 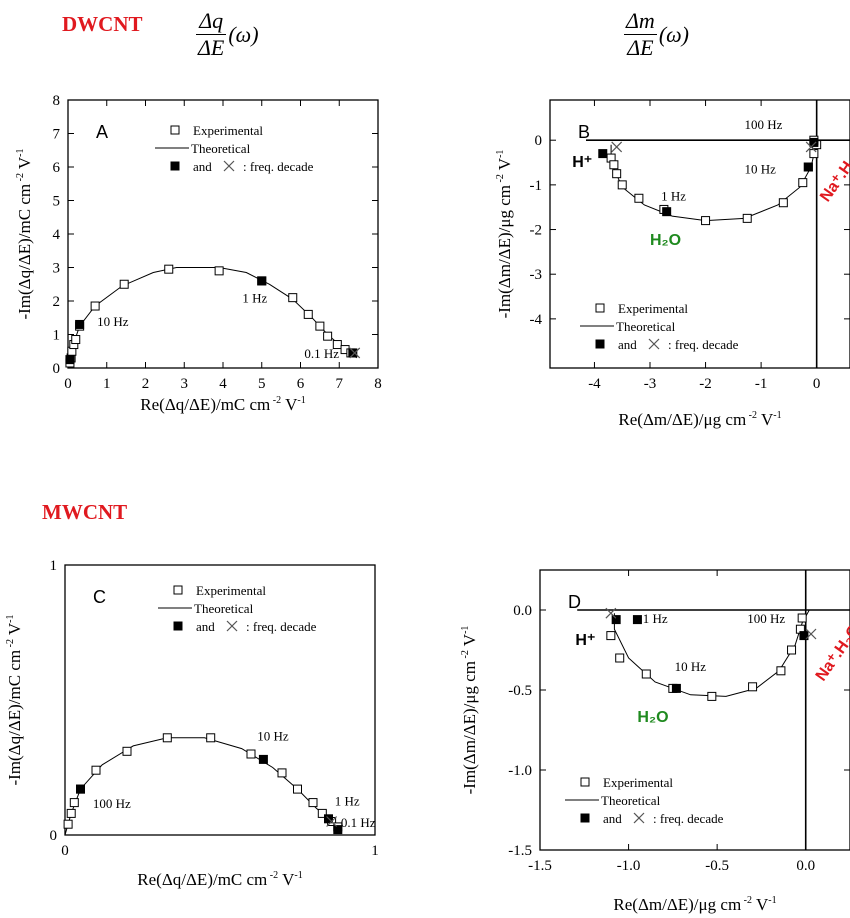 I want to click on y-tick-label: 2, so click(x=57, y=302).